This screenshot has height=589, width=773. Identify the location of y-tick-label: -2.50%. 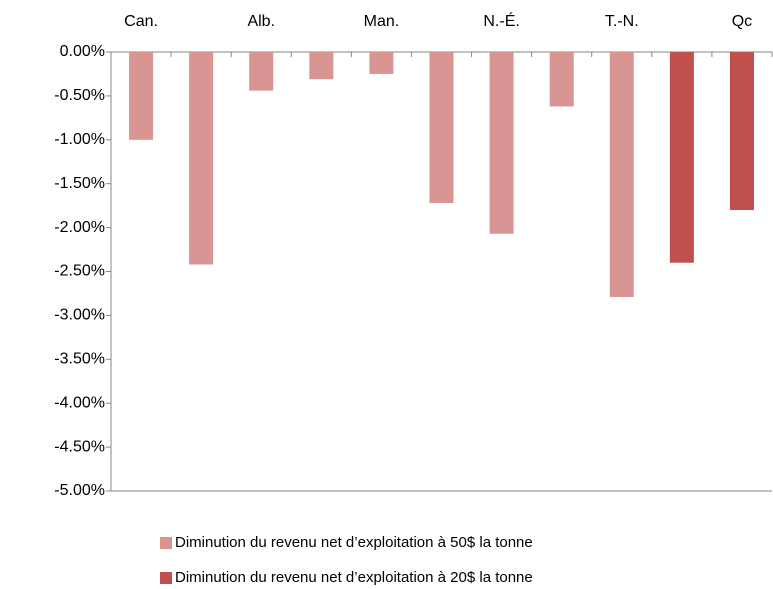
(79, 271).